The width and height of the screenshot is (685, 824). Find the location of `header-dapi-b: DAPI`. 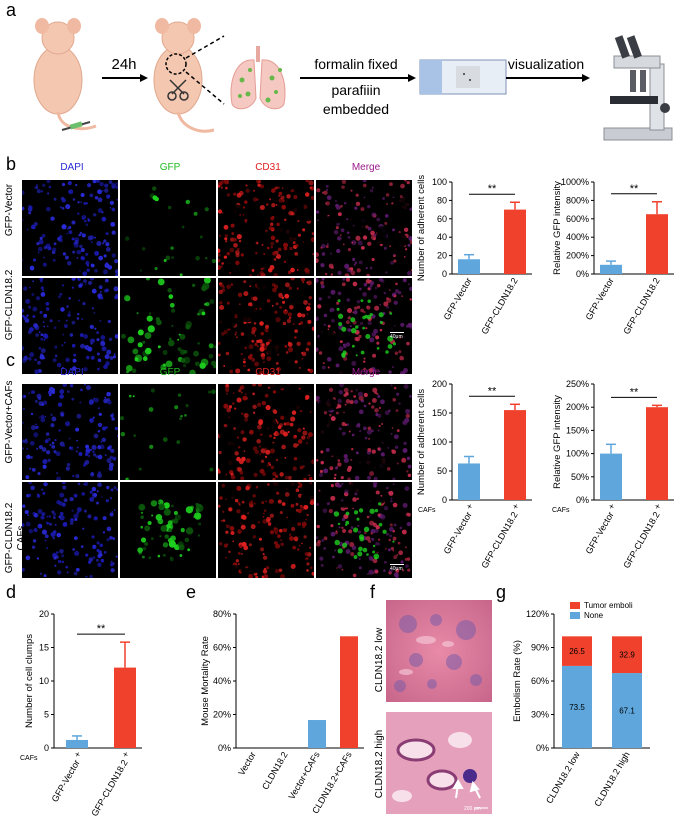

header-dapi-b: DAPI is located at coordinates (72, 167).